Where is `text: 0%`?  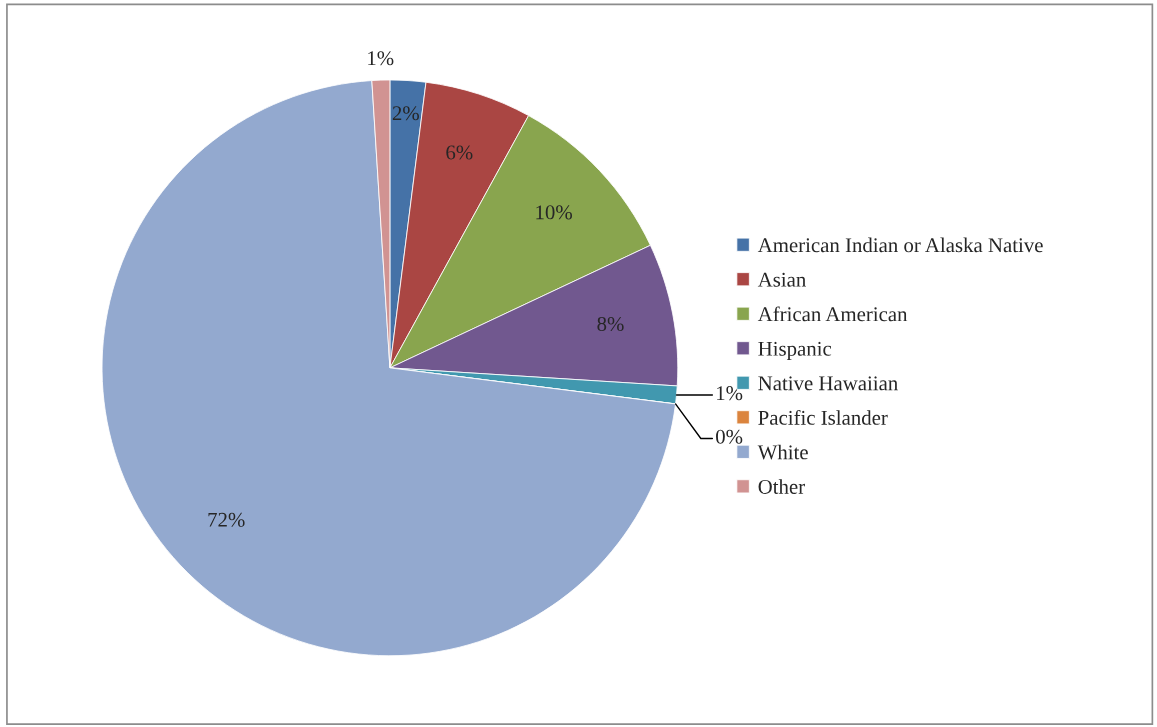 text: 0% is located at coordinates (729, 436).